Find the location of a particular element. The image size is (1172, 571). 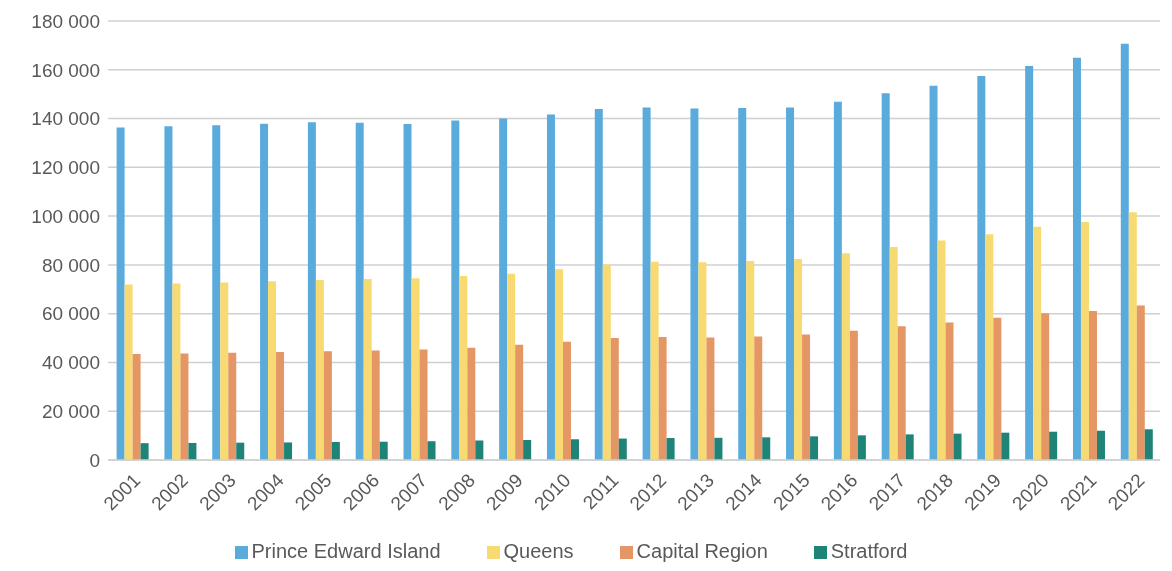

legend-label: Capital Region is located at coordinates (702, 551).